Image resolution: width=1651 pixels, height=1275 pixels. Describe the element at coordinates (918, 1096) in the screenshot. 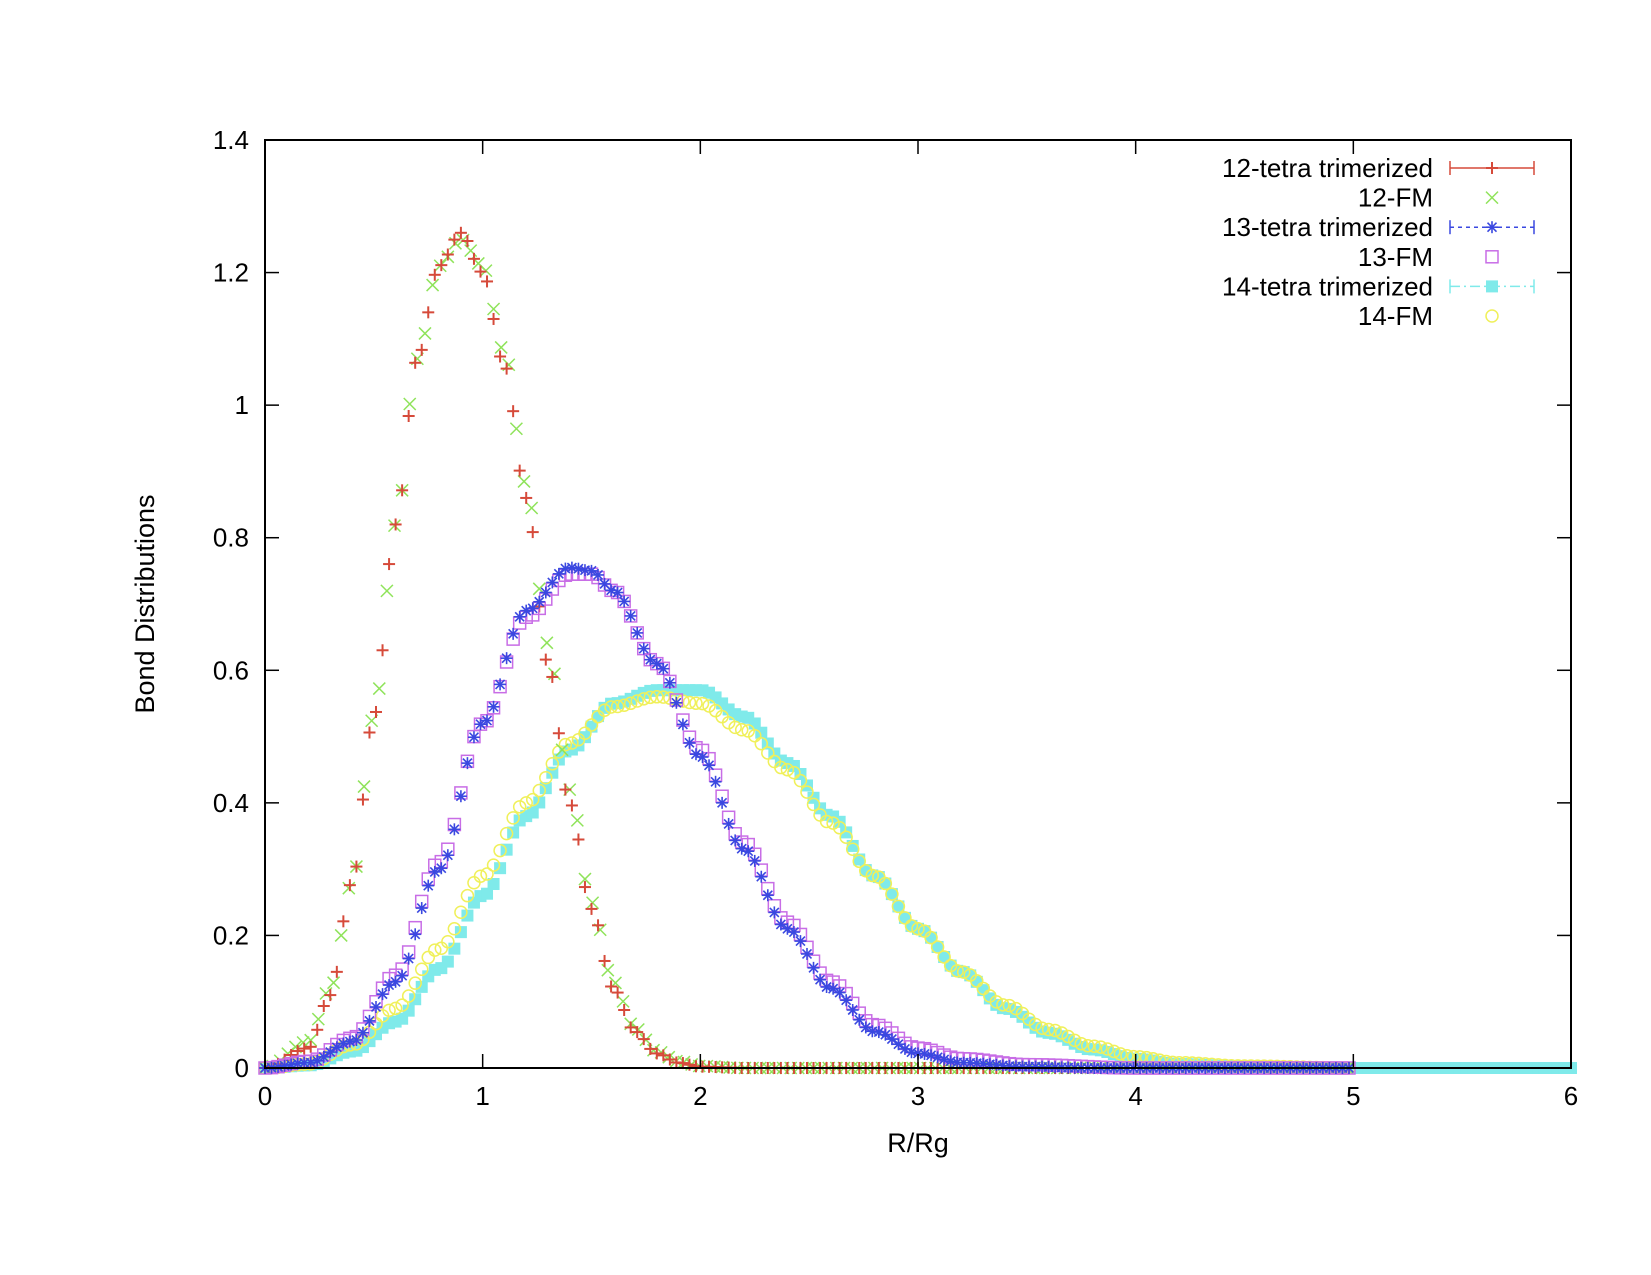

I see `x-tick-label: 3` at that location.